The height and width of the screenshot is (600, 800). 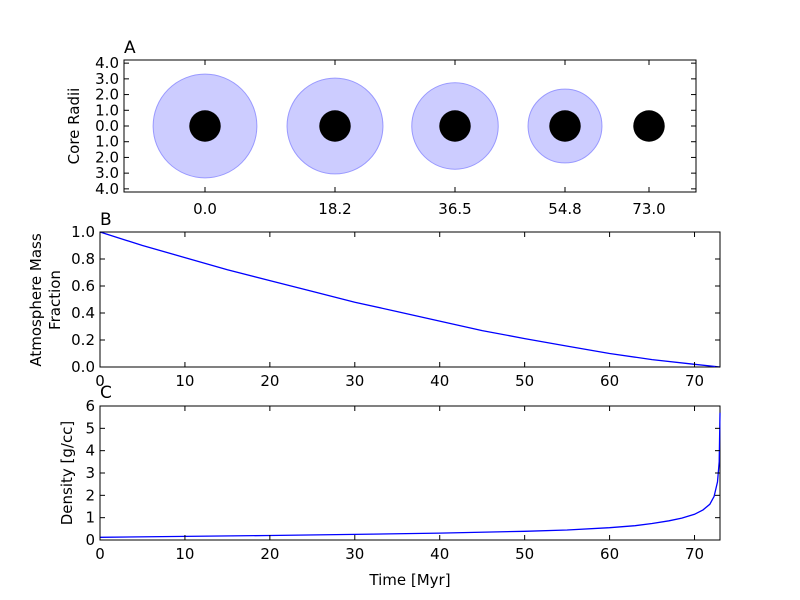 What do you see at coordinates (409, 580) in the screenshot?
I see `panel-c-xlabel: Time [Myr]` at bounding box center [409, 580].